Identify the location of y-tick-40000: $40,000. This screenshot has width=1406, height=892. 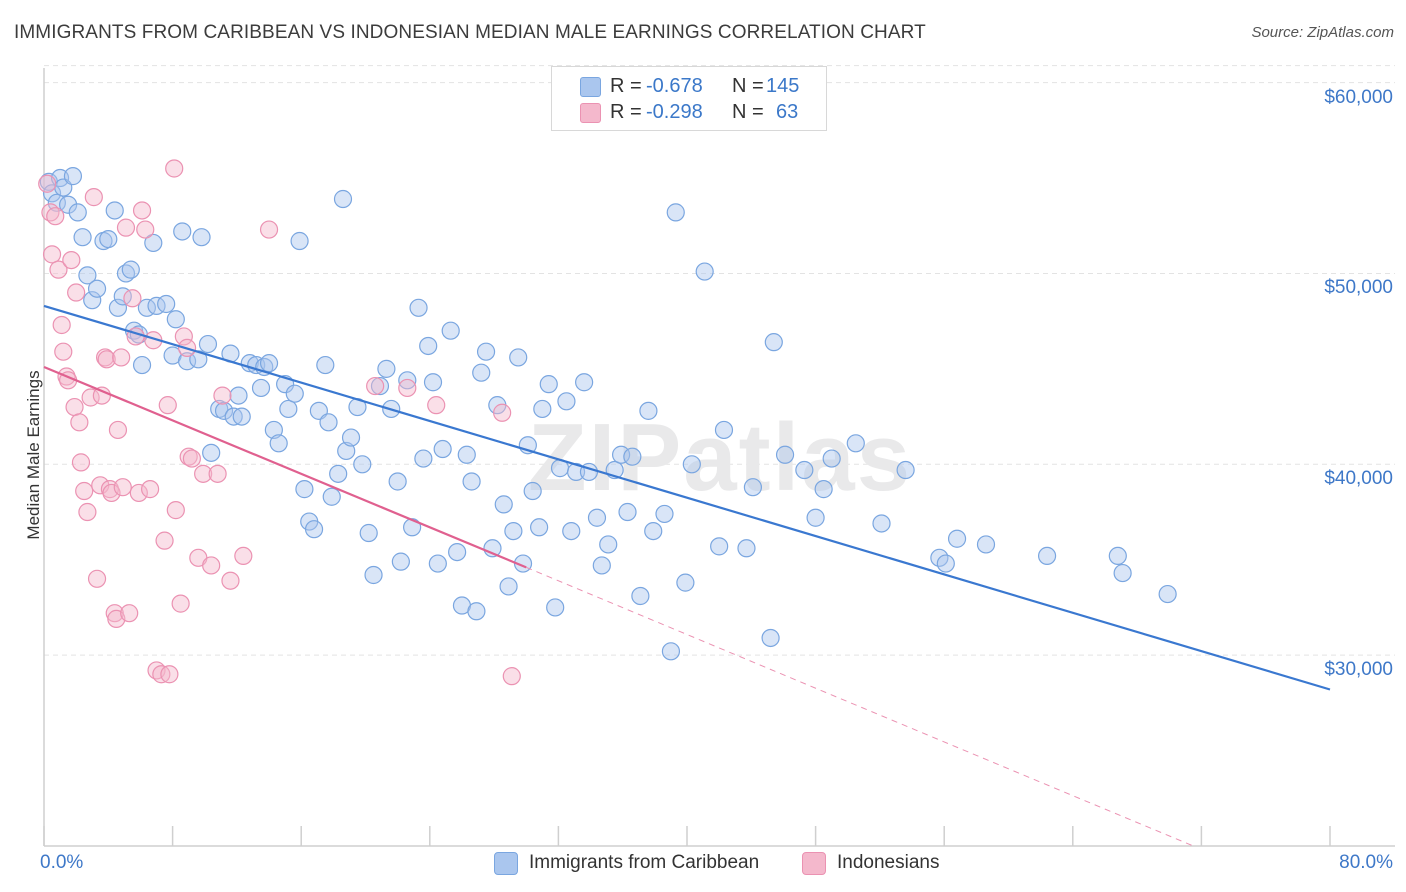
(1358, 478).